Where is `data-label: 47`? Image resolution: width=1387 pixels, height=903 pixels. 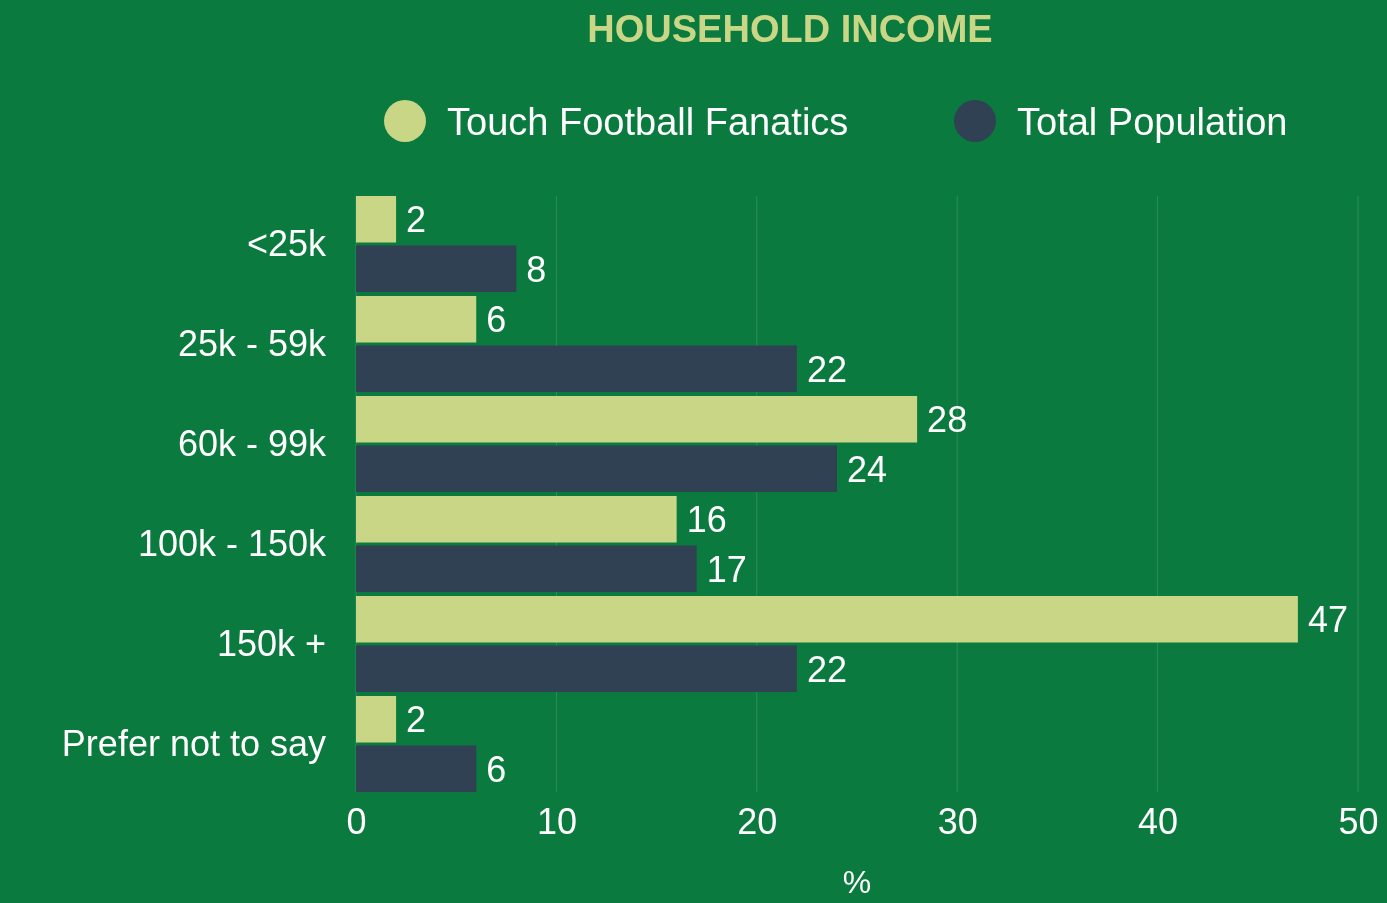
data-label: 47 is located at coordinates (1327, 620).